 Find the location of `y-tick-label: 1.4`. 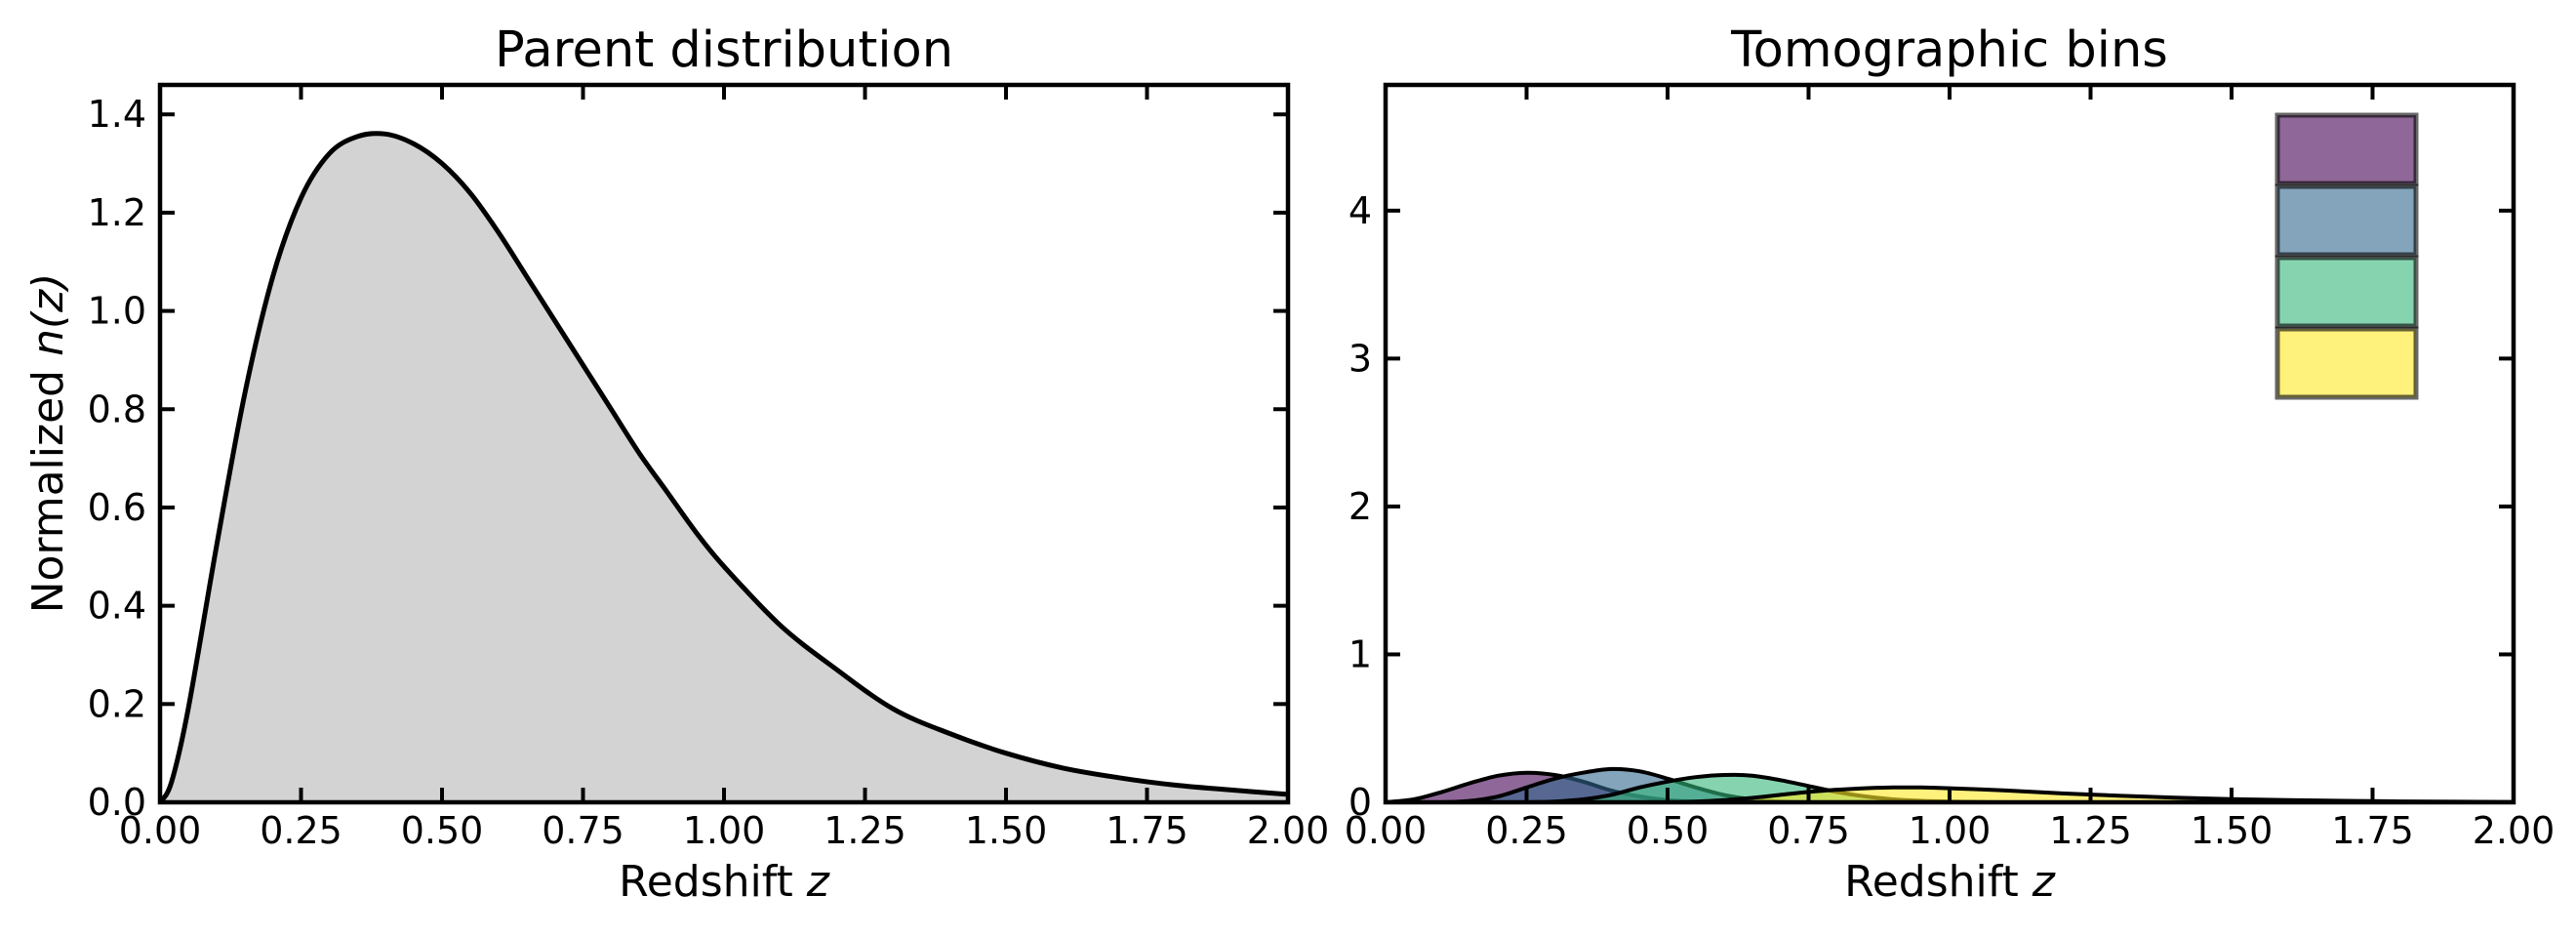

y-tick-label: 1.4 is located at coordinates (117, 114).